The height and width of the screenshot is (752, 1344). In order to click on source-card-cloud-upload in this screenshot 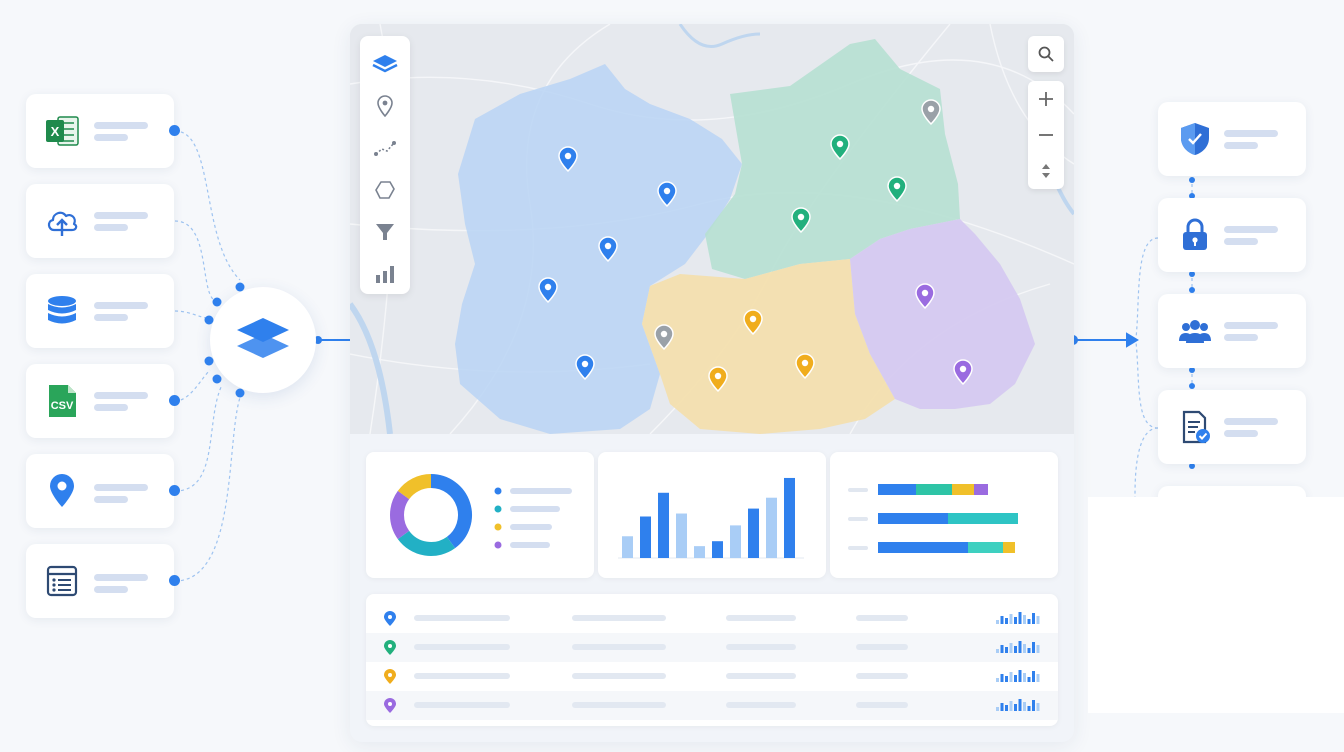, I will do `click(100, 221)`.